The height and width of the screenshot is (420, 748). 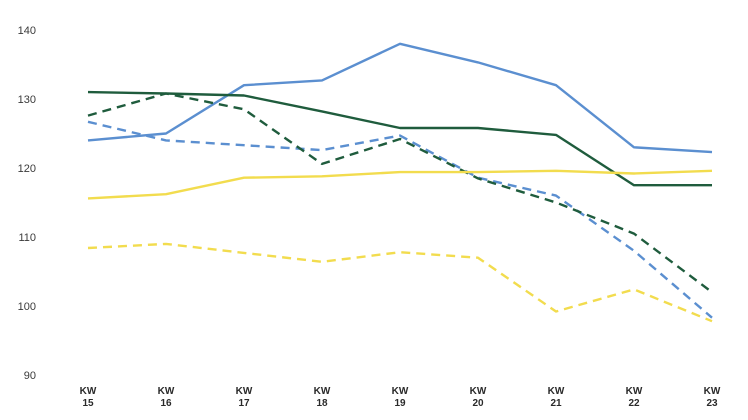 I want to click on x-tick-label: KW 17, so click(x=244, y=397).